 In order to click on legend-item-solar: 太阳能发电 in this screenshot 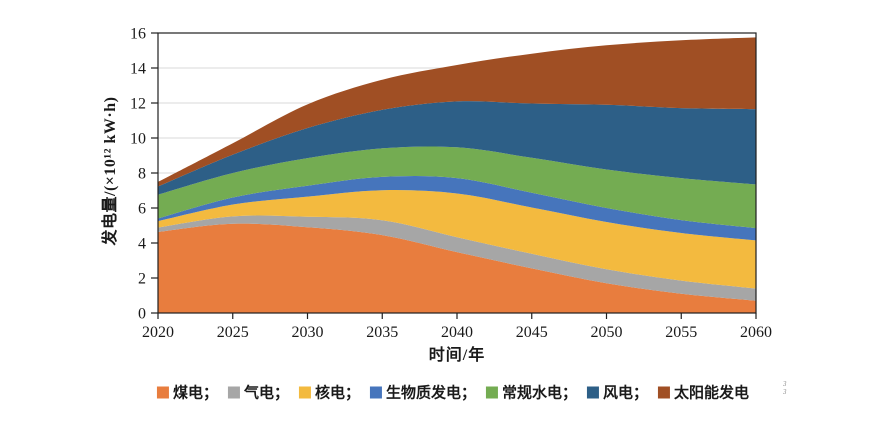, I will do `click(703, 392)`.